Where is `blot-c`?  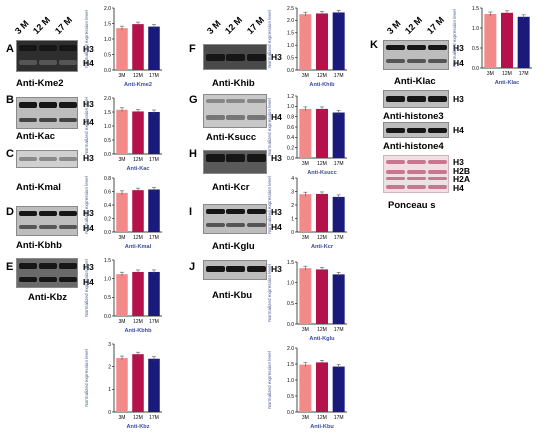
blot-c is located at coordinates (47, 159).